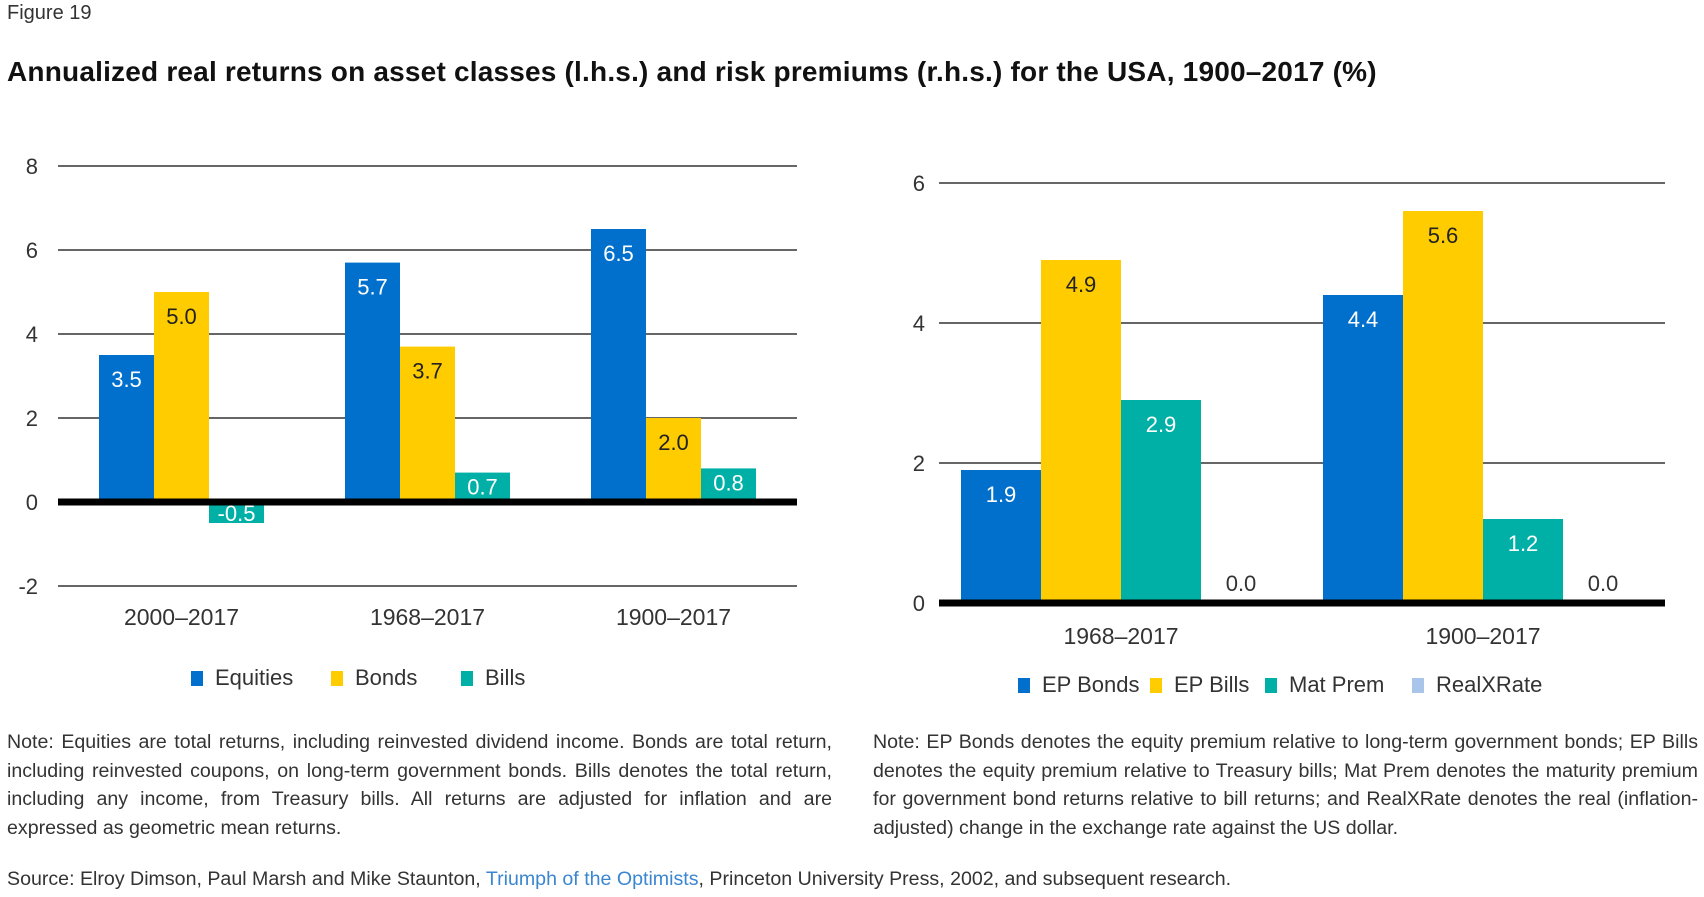 This screenshot has height=897, width=1704. I want to click on legend-label: Bonds, so click(386, 677).